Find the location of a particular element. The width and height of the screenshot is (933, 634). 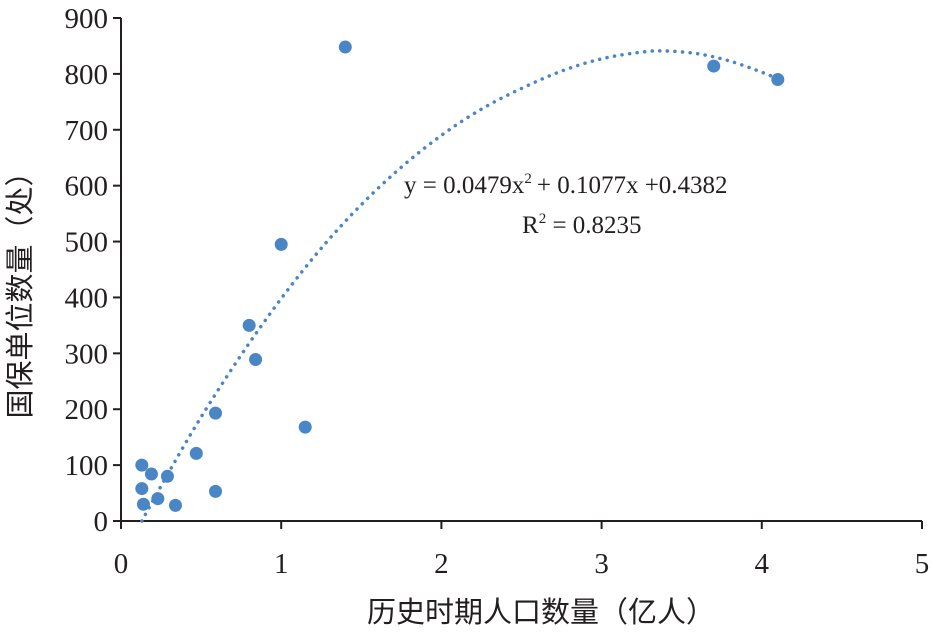

r-squared-rest: = 0.8235 is located at coordinates (593, 225).